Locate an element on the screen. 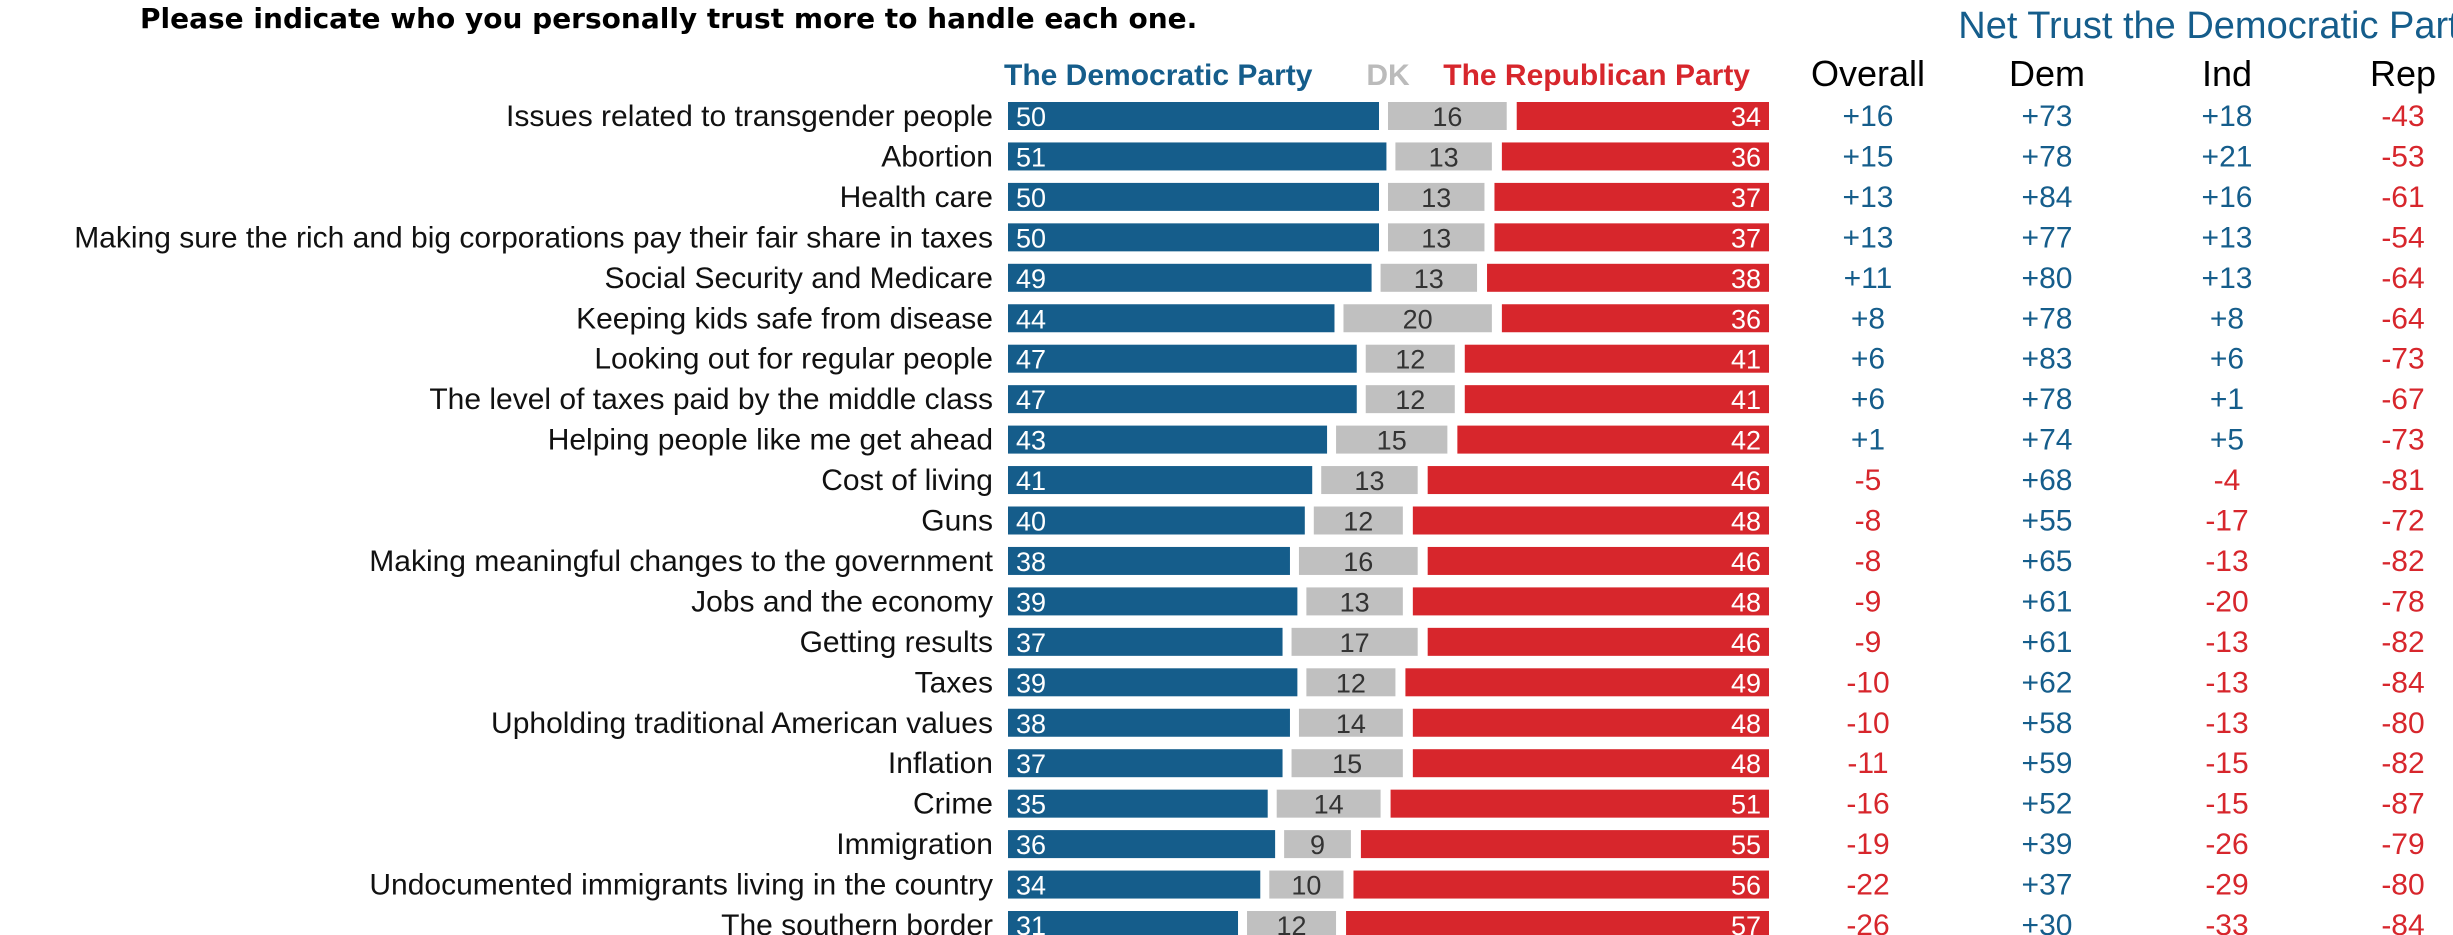 The height and width of the screenshot is (935, 2453). row-label: Jobs and the economy is located at coordinates (842, 601).